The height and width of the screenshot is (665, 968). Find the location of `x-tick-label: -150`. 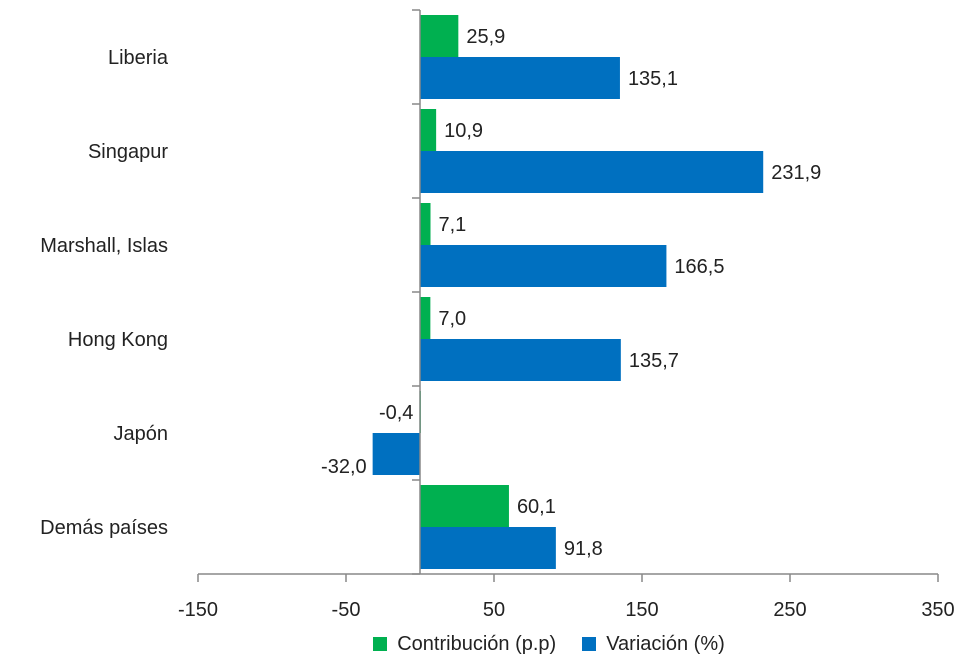

x-tick-label: -150 is located at coordinates (198, 610).